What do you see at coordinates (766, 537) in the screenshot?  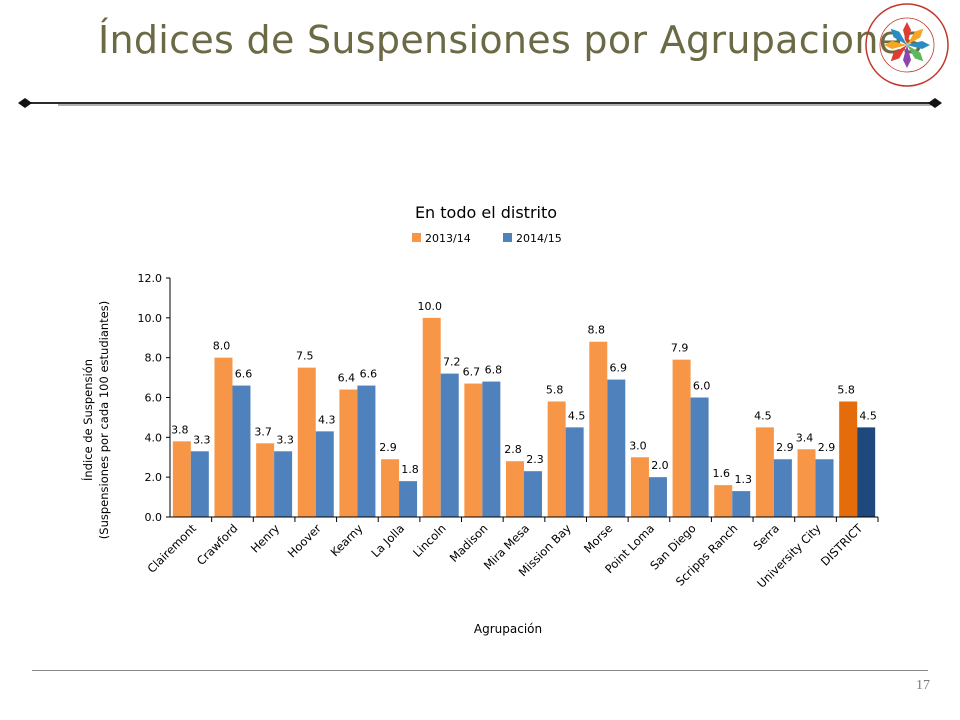 I see `x-tick-label: Serra` at bounding box center [766, 537].